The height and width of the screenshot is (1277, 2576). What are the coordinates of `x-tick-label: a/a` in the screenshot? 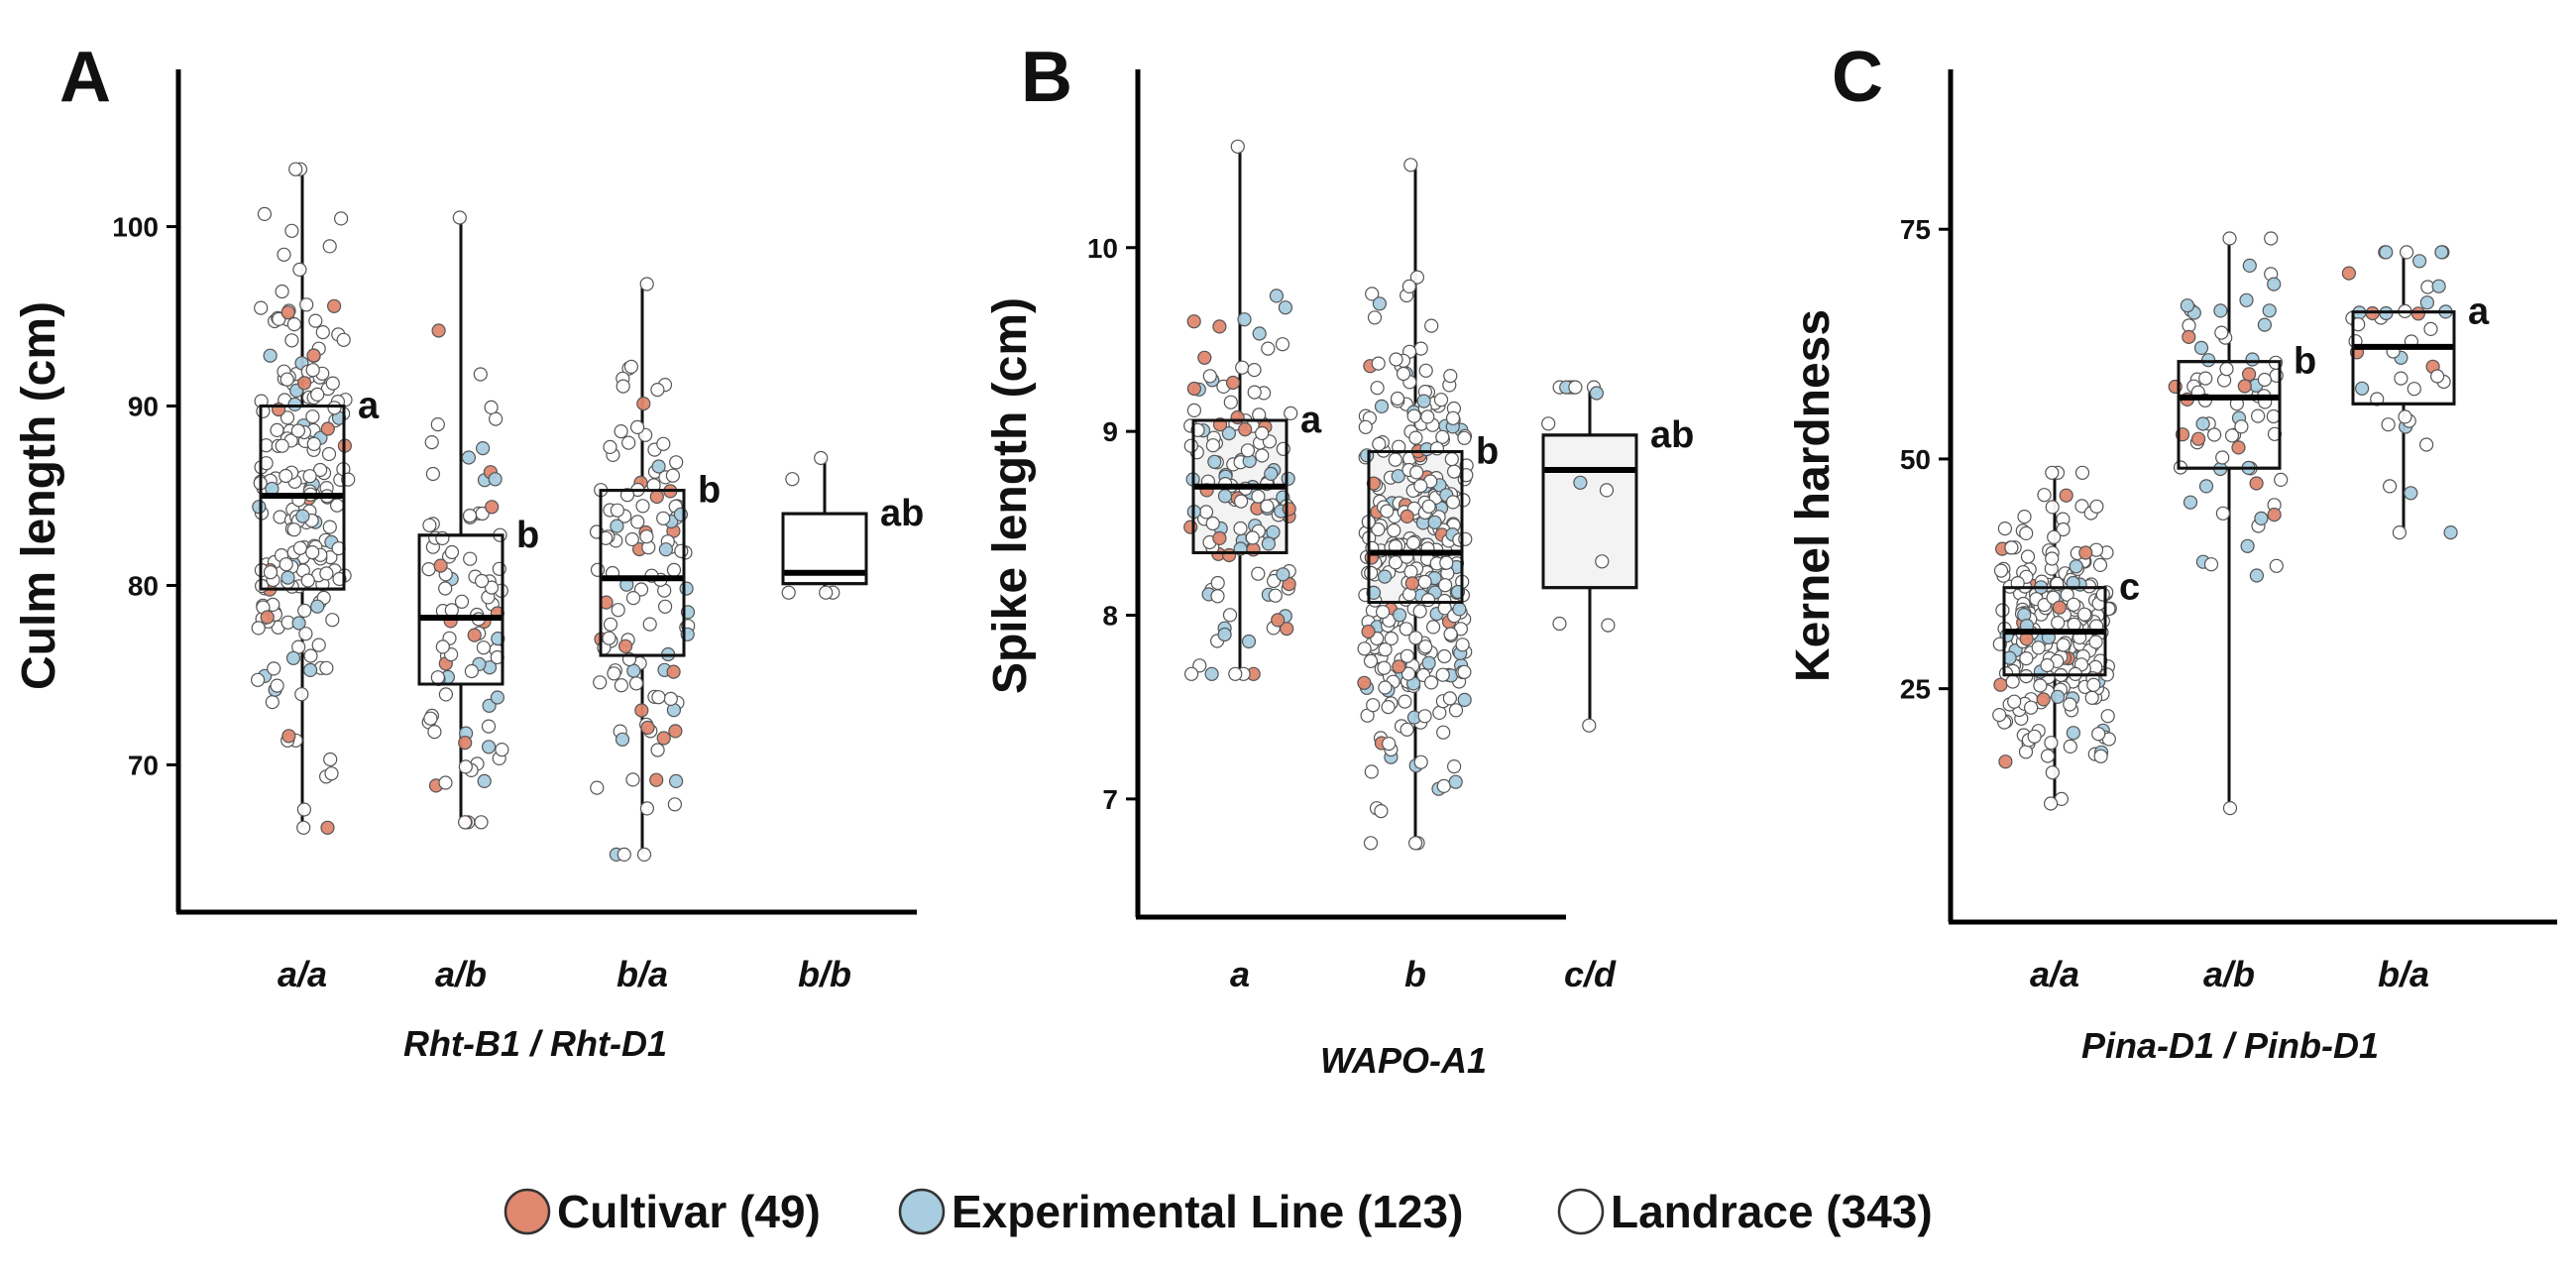 It's located at (302, 974).